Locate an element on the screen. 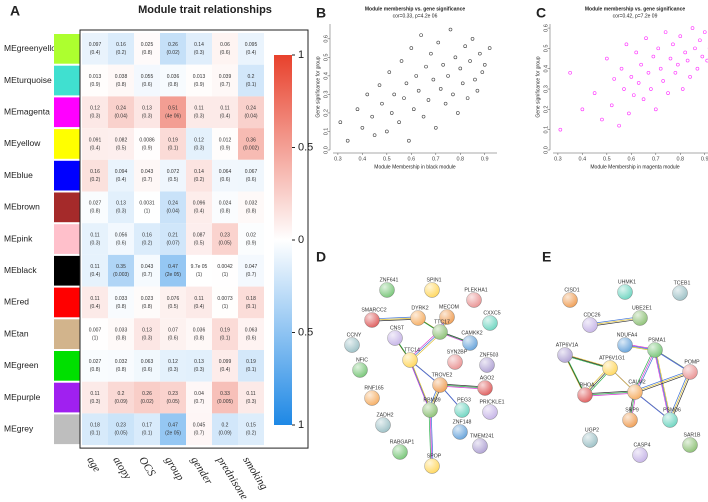  cell-value: 9.7e 05 is located at coordinates (199, 267).